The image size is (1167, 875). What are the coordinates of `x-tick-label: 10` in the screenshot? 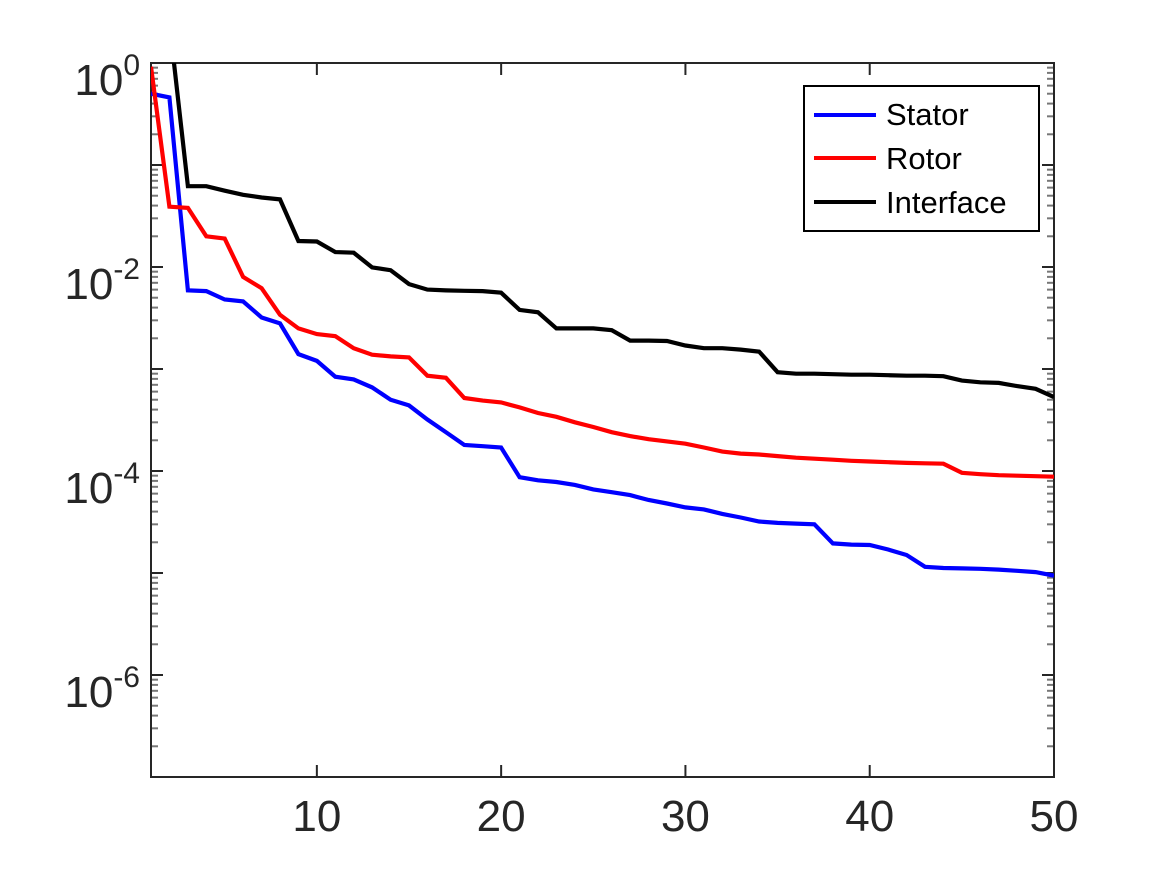 It's located at (316, 816).